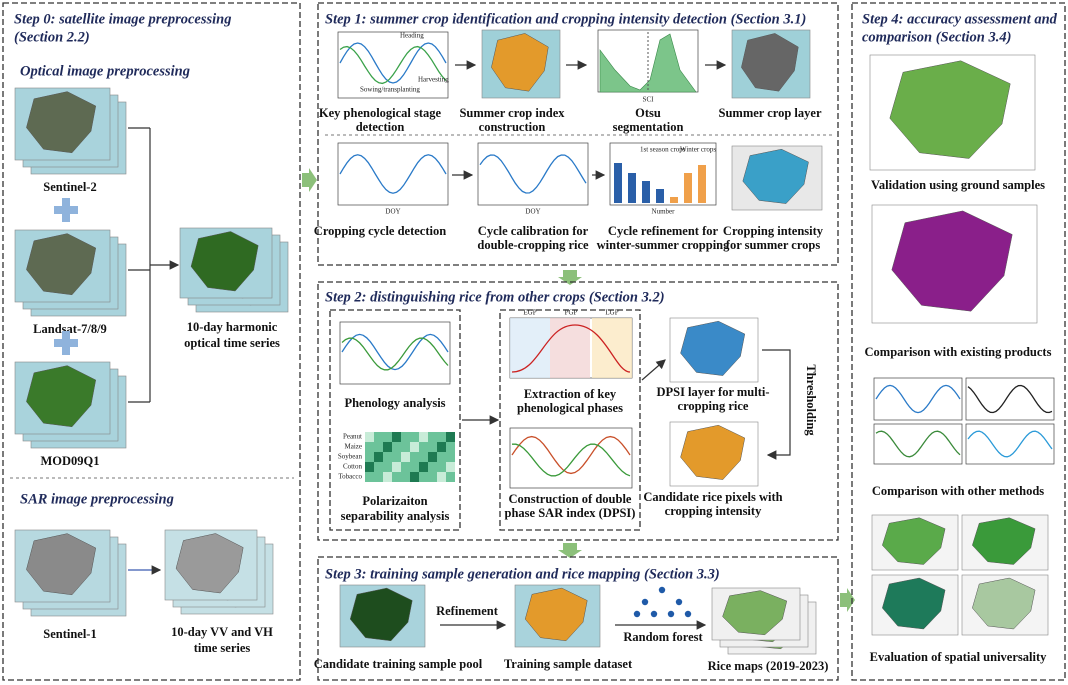 Image resolution: width=1068 pixels, height=685 pixels. What do you see at coordinates (512, 127) in the screenshot?
I see `step-label: construction` at bounding box center [512, 127].